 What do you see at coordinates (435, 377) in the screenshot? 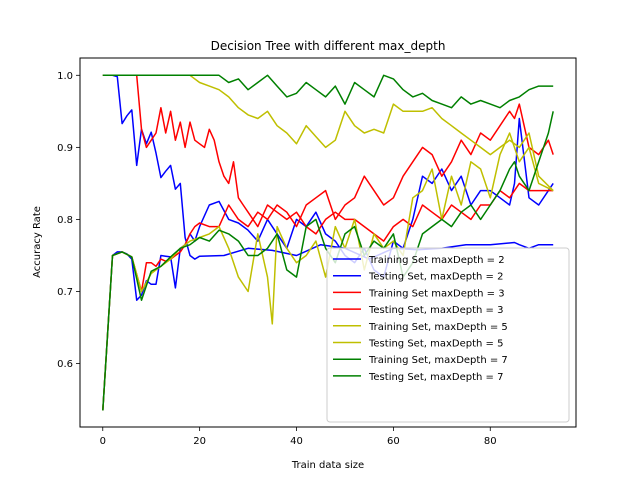
I see `legend-label: Testing Set, maxDepth = 7` at bounding box center [435, 377].